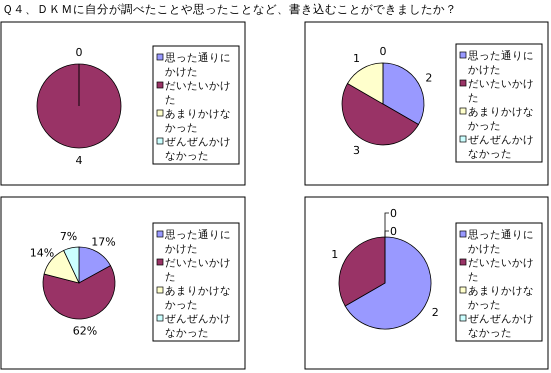 This screenshot has width=551, height=373. Describe the element at coordinates (69, 237) in the screenshot. I see `data-label: 7%` at that location.